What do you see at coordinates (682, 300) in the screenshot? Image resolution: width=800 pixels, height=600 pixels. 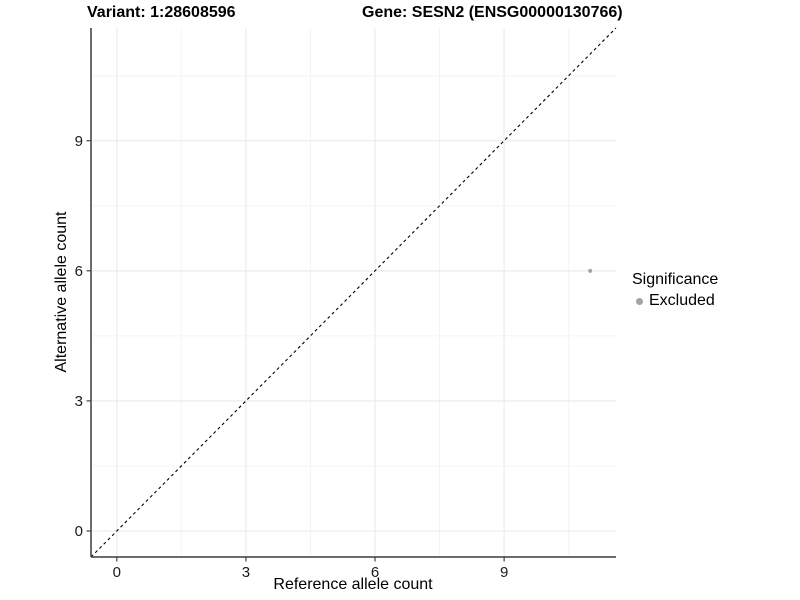 I see `legend-entry-label: Excluded` at bounding box center [682, 300].